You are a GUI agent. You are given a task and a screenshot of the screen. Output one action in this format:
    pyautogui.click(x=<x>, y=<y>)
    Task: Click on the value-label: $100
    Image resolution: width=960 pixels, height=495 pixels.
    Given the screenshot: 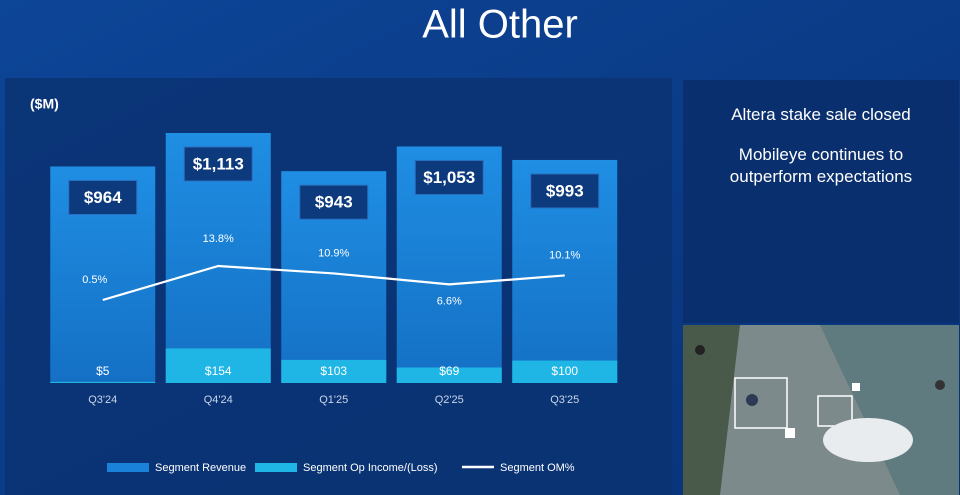 What is the action you would take?
    pyautogui.click(x=564, y=371)
    